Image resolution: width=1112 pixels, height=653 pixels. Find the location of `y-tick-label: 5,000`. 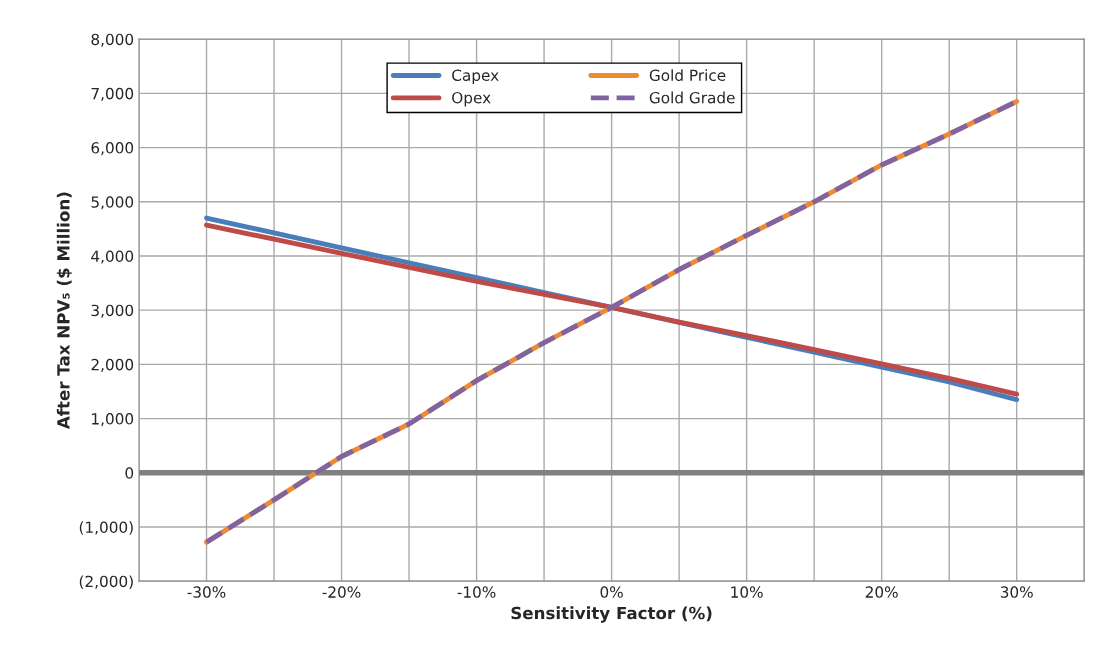

y-tick-label: 5,000 is located at coordinates (112, 203).